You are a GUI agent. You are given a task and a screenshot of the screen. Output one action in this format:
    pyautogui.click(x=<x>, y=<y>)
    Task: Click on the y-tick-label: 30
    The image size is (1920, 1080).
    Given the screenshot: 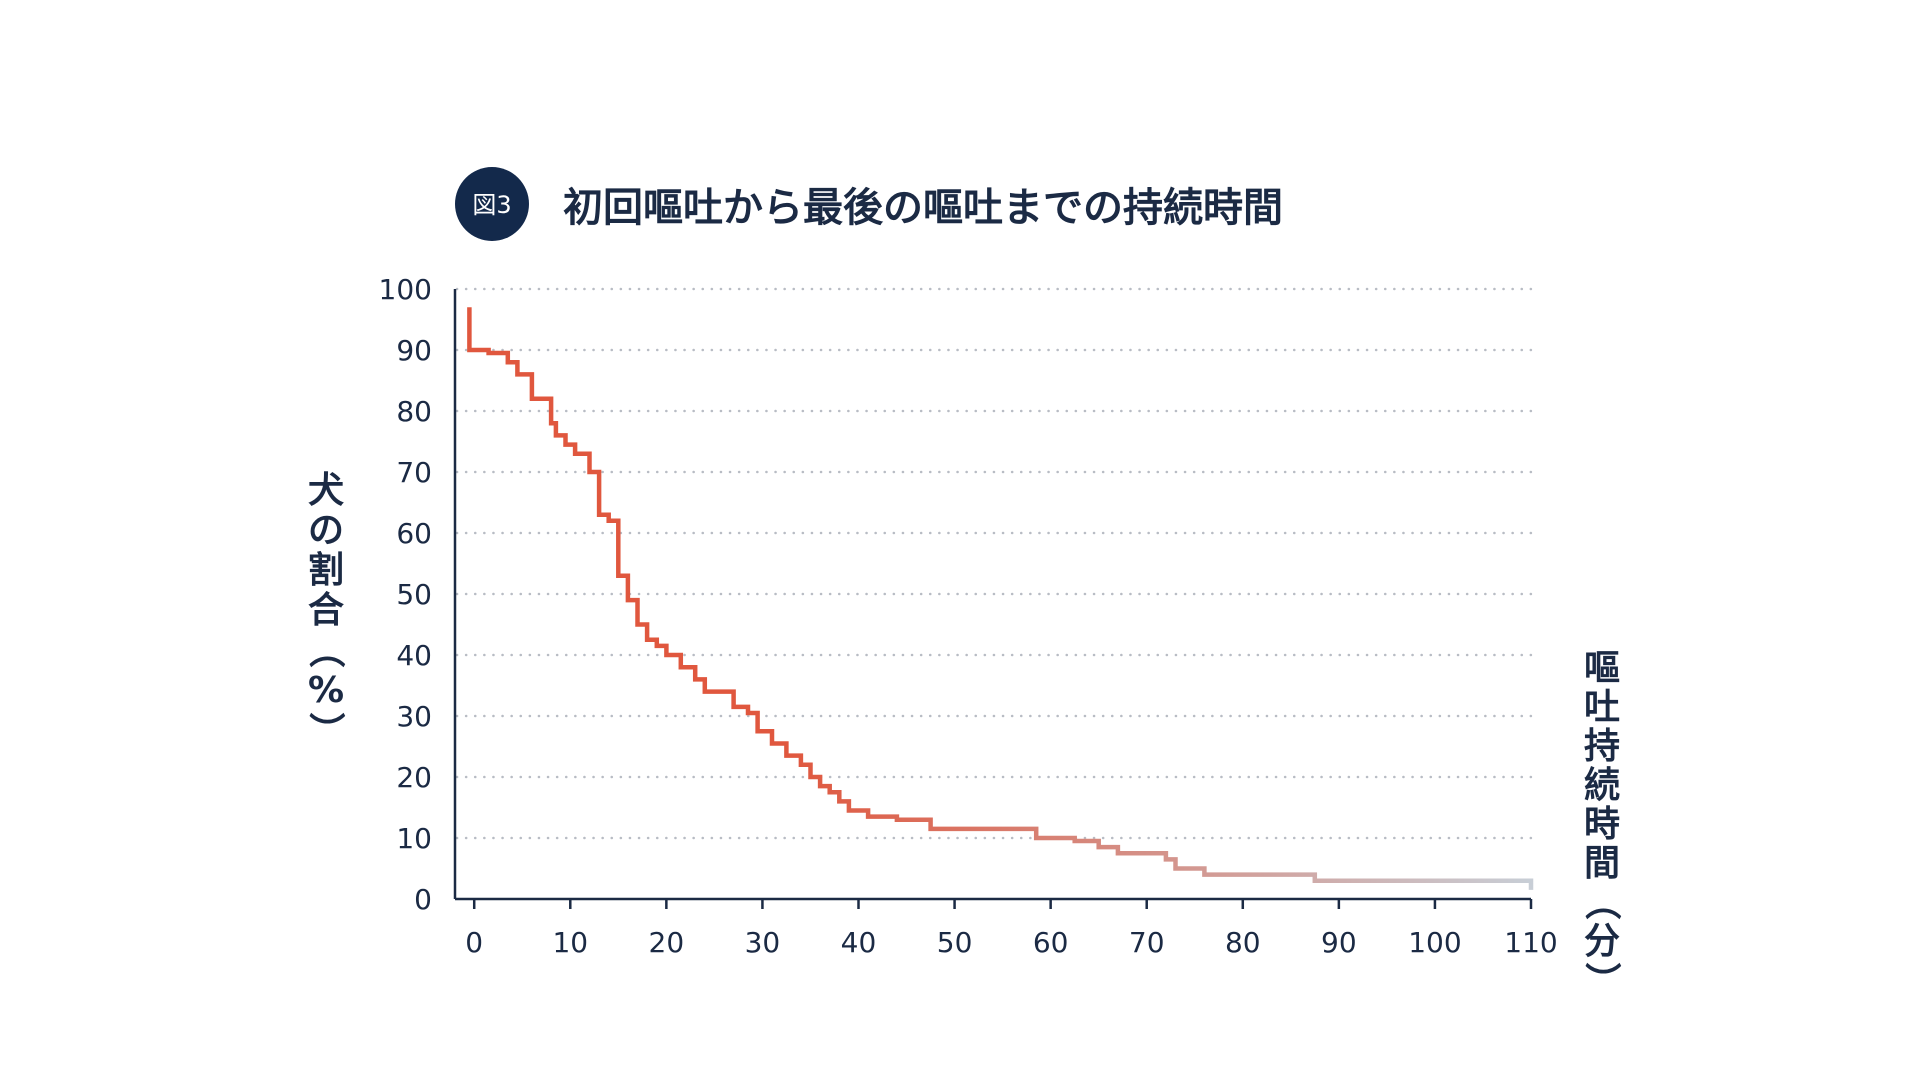 What is the action you would take?
    pyautogui.click(x=414, y=716)
    